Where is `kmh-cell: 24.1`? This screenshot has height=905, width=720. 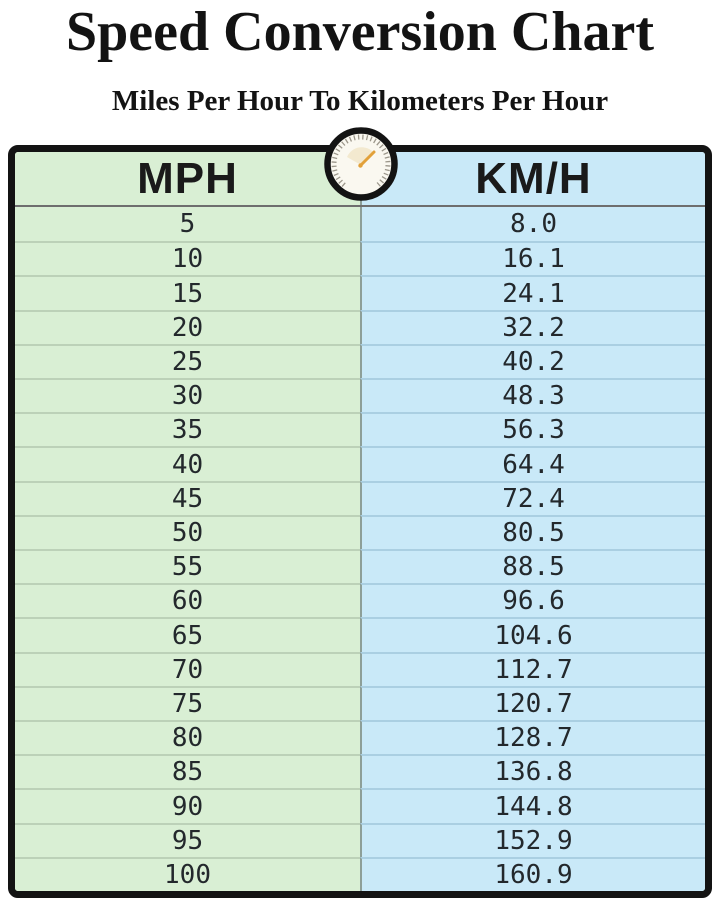 kmh-cell: 24.1 is located at coordinates (532, 292).